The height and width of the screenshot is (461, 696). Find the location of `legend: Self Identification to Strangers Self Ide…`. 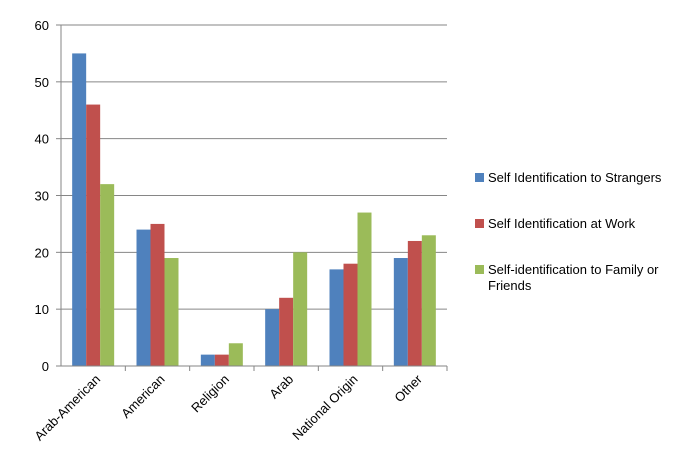

legend: Self Identification to Strangers Self Ide… is located at coordinates (568, 231).